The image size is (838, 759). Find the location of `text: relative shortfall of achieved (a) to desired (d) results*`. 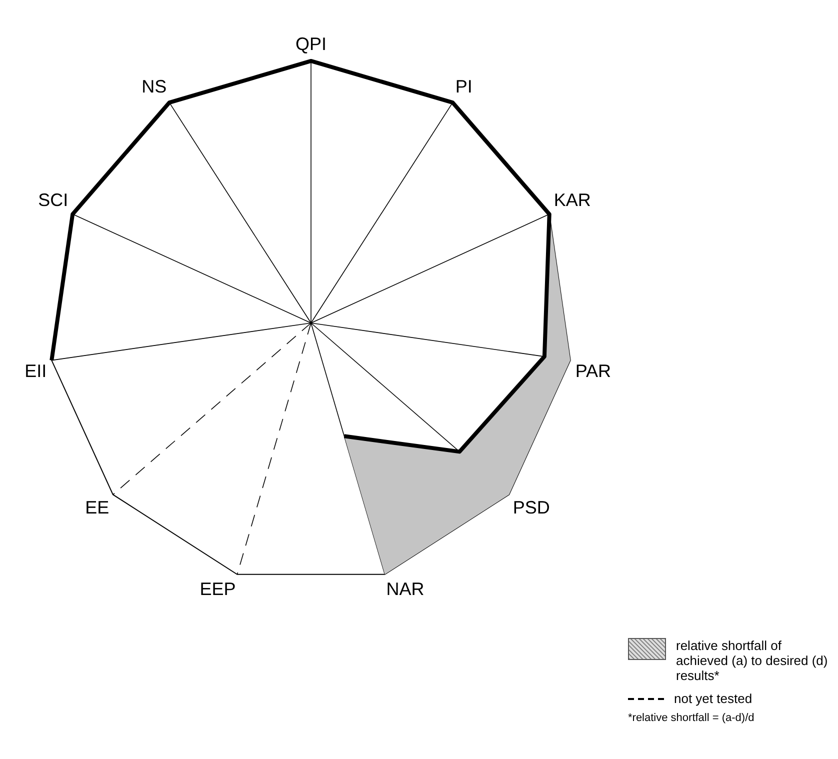

text: relative shortfall of achieved (a) to desired (d) results* is located at coordinates (752, 660).